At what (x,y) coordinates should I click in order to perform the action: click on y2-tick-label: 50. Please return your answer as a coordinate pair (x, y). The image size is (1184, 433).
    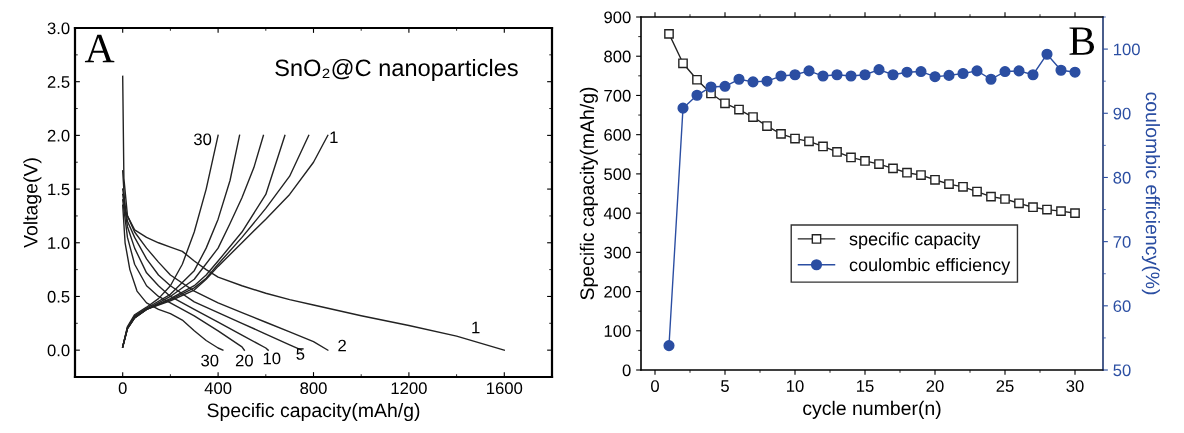
    Looking at the image, I should click on (1122, 370).